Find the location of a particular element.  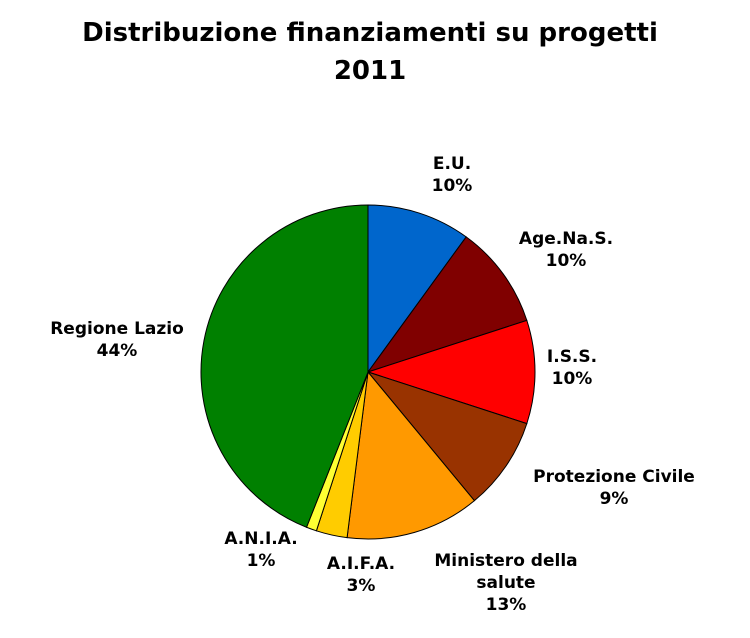

category-label: E.U. is located at coordinates (452, 164).